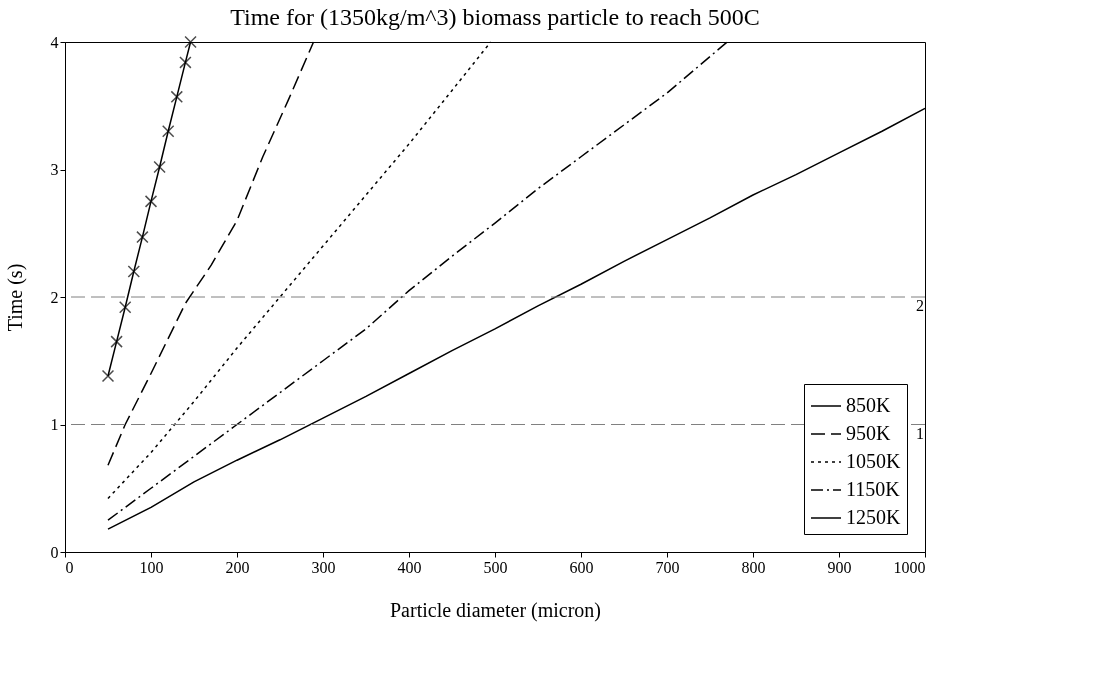 The height and width of the screenshot is (692, 1106). What do you see at coordinates (151, 567) in the screenshot?
I see `x-tick-label: 100` at bounding box center [151, 567].